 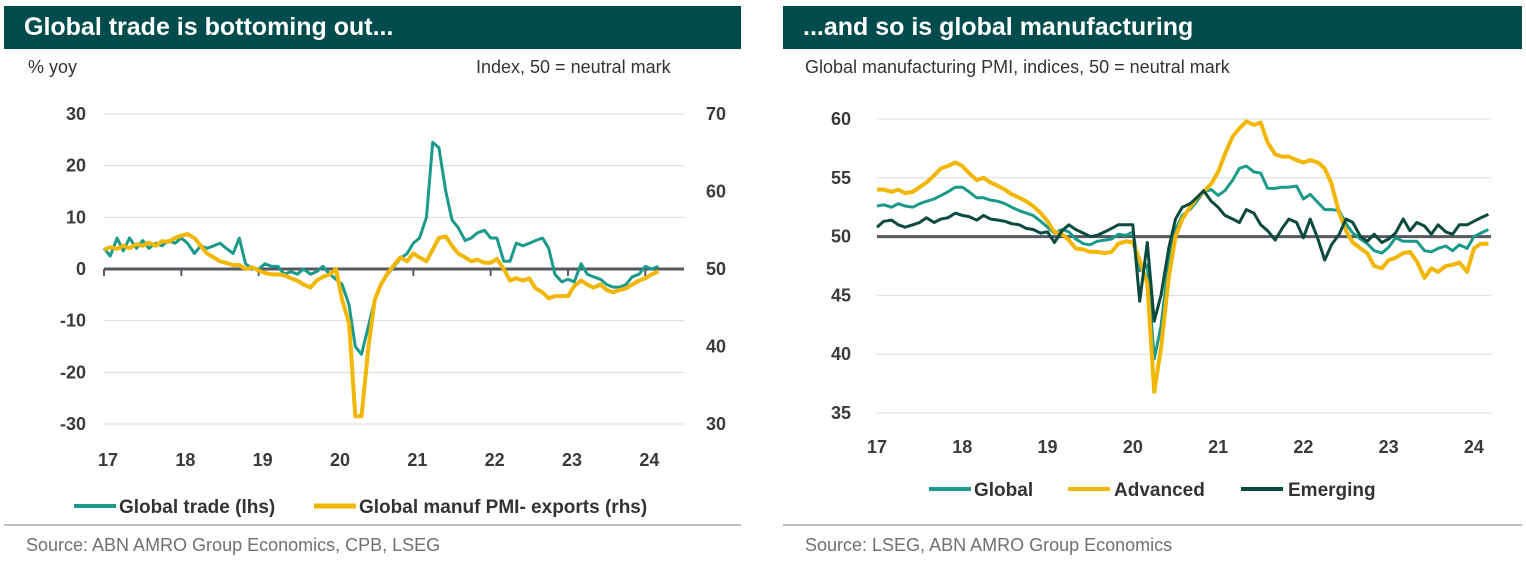 What do you see at coordinates (503, 507) in the screenshot?
I see `legend-label-manuf-pmi-exports: Global manuf PMI- exports (rhs)` at bounding box center [503, 507].